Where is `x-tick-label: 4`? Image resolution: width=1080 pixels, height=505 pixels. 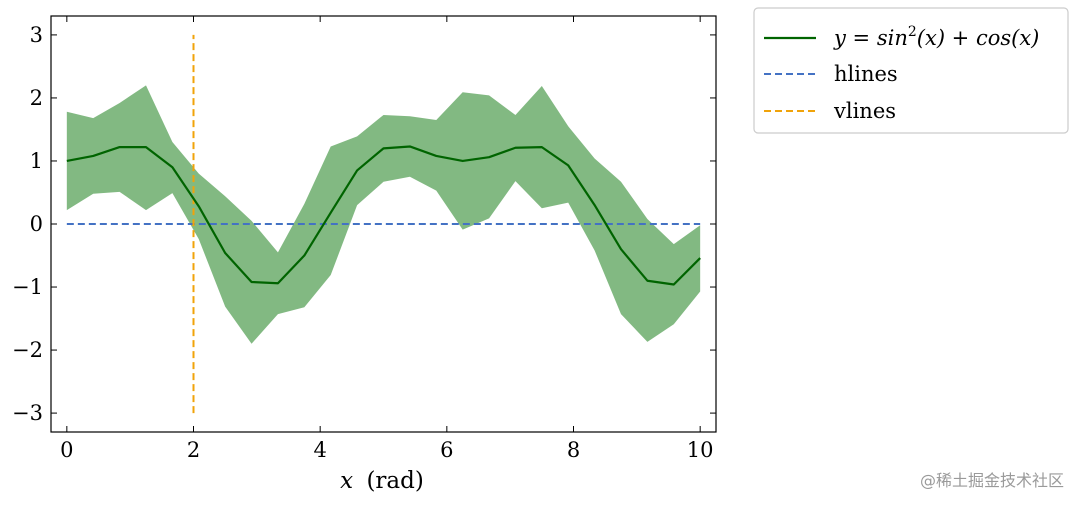
x-tick-label: 4 is located at coordinates (319, 450).